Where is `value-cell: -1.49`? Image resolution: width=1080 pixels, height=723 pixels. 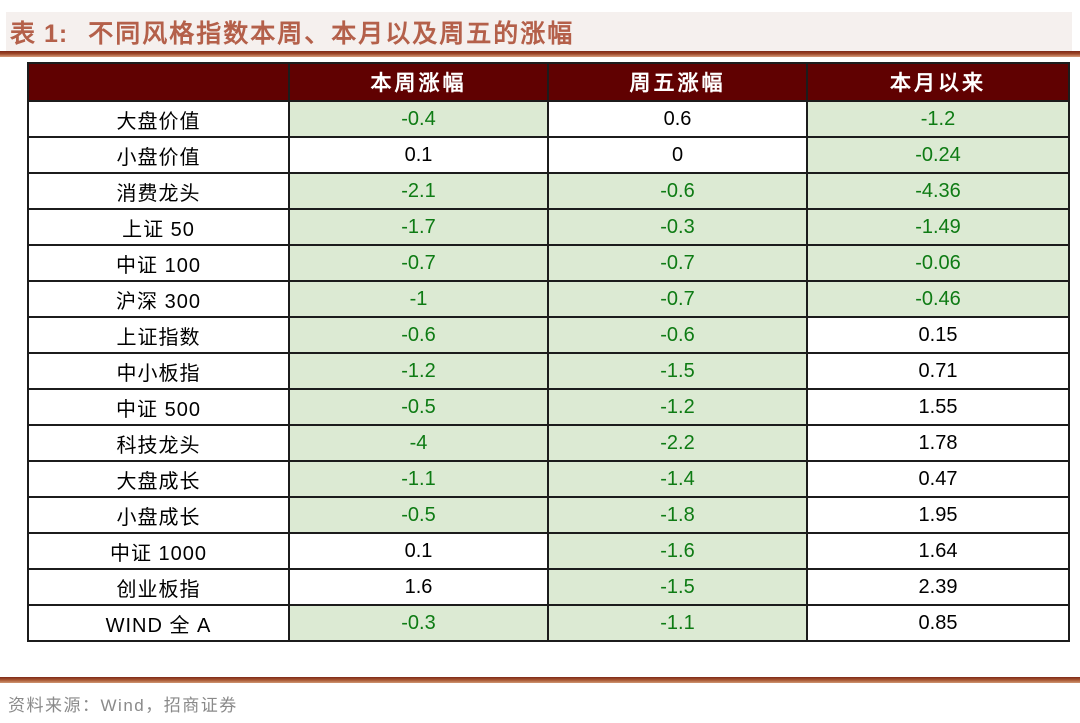 value-cell: -1.49 is located at coordinates (938, 227).